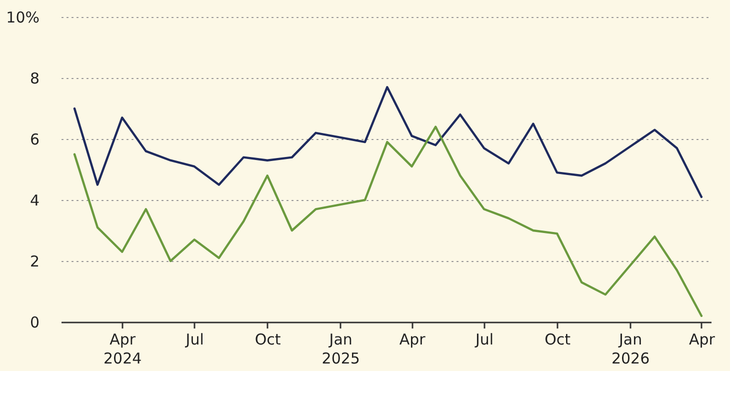 The height and width of the screenshot is (394, 750). What do you see at coordinates (341, 349) in the screenshot?
I see `x-tick-label: Jan 2025` at bounding box center [341, 349].